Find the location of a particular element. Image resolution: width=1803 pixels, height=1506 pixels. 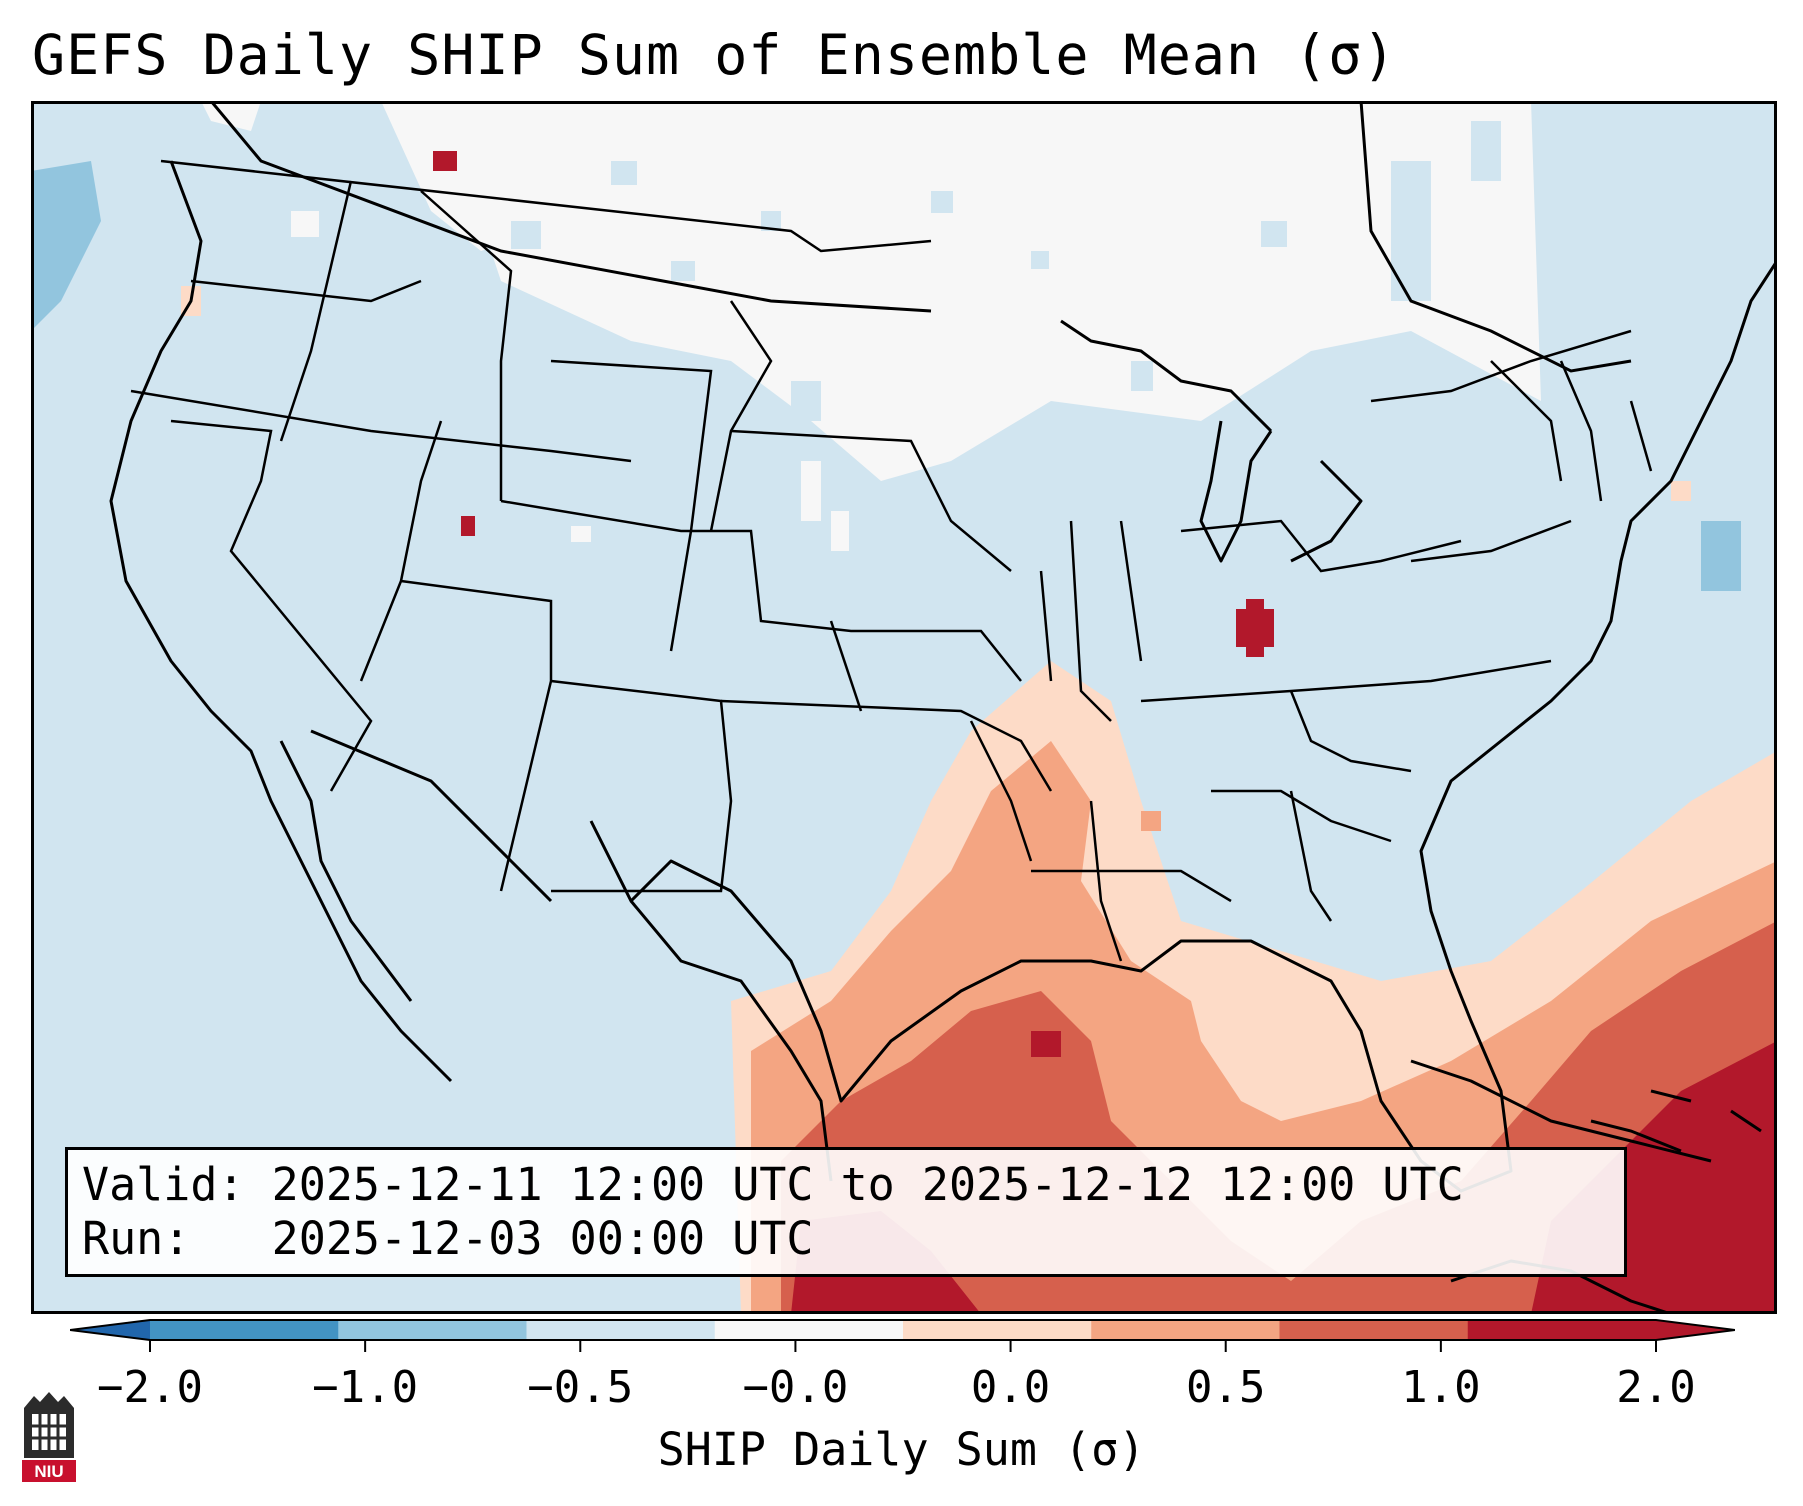

colorbar-over-arrow is located at coordinates (1695, 1330).